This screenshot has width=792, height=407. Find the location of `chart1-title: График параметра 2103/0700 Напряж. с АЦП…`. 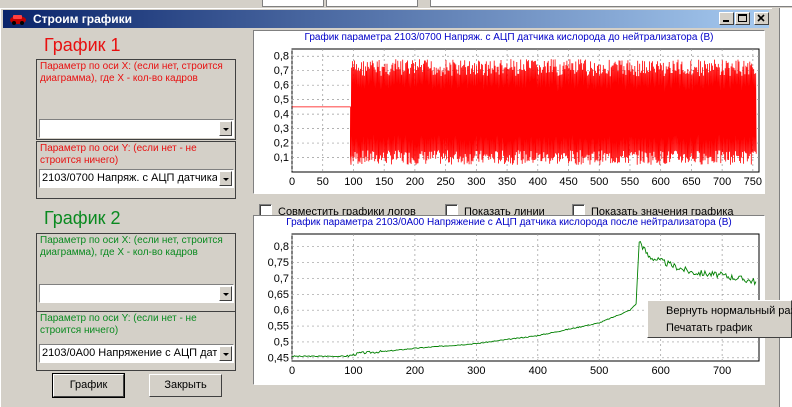

chart1-title: График параметра 2103/0700 Напряж. с АЦП… is located at coordinates (509, 37).